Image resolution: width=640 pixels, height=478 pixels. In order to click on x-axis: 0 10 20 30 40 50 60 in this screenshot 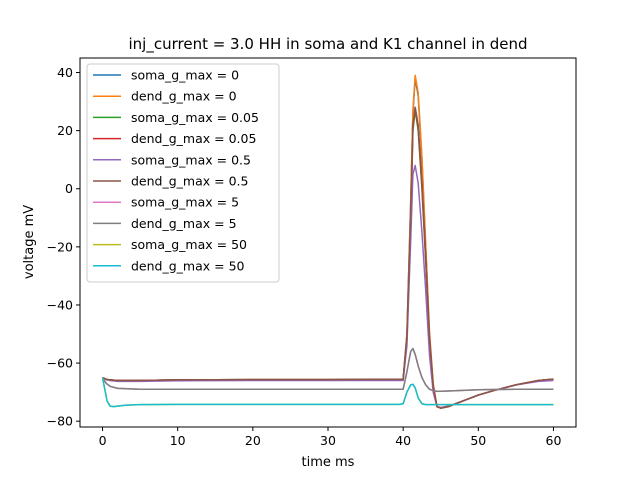, I will do `click(330, 437)`.